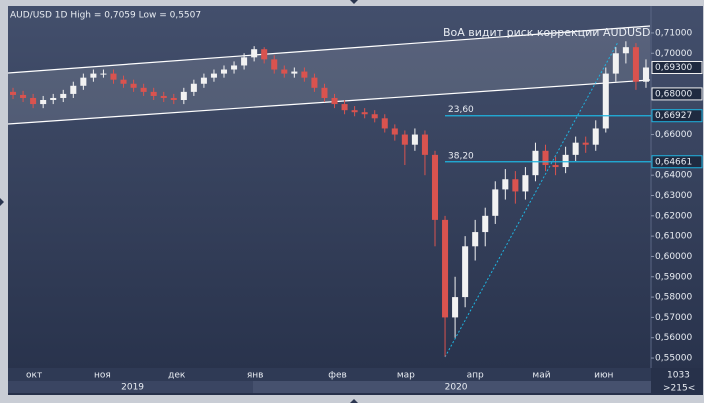  What do you see at coordinates (673, 359) in the screenshot?
I see `y-tick-label: 0,55000` at bounding box center [673, 359].